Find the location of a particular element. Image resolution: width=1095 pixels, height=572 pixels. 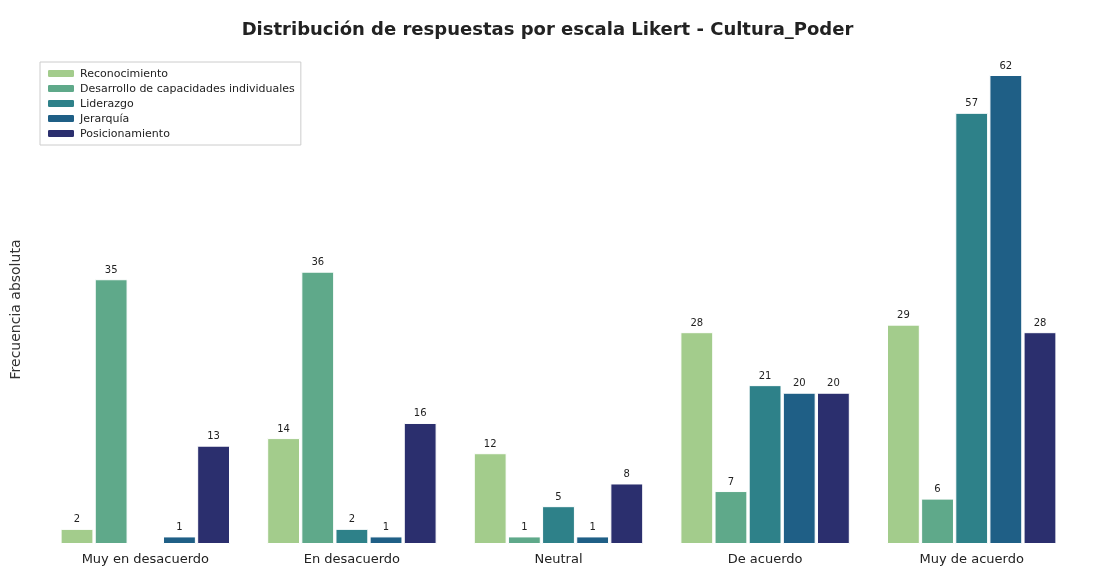

data-label: 6 is located at coordinates (937, 489).